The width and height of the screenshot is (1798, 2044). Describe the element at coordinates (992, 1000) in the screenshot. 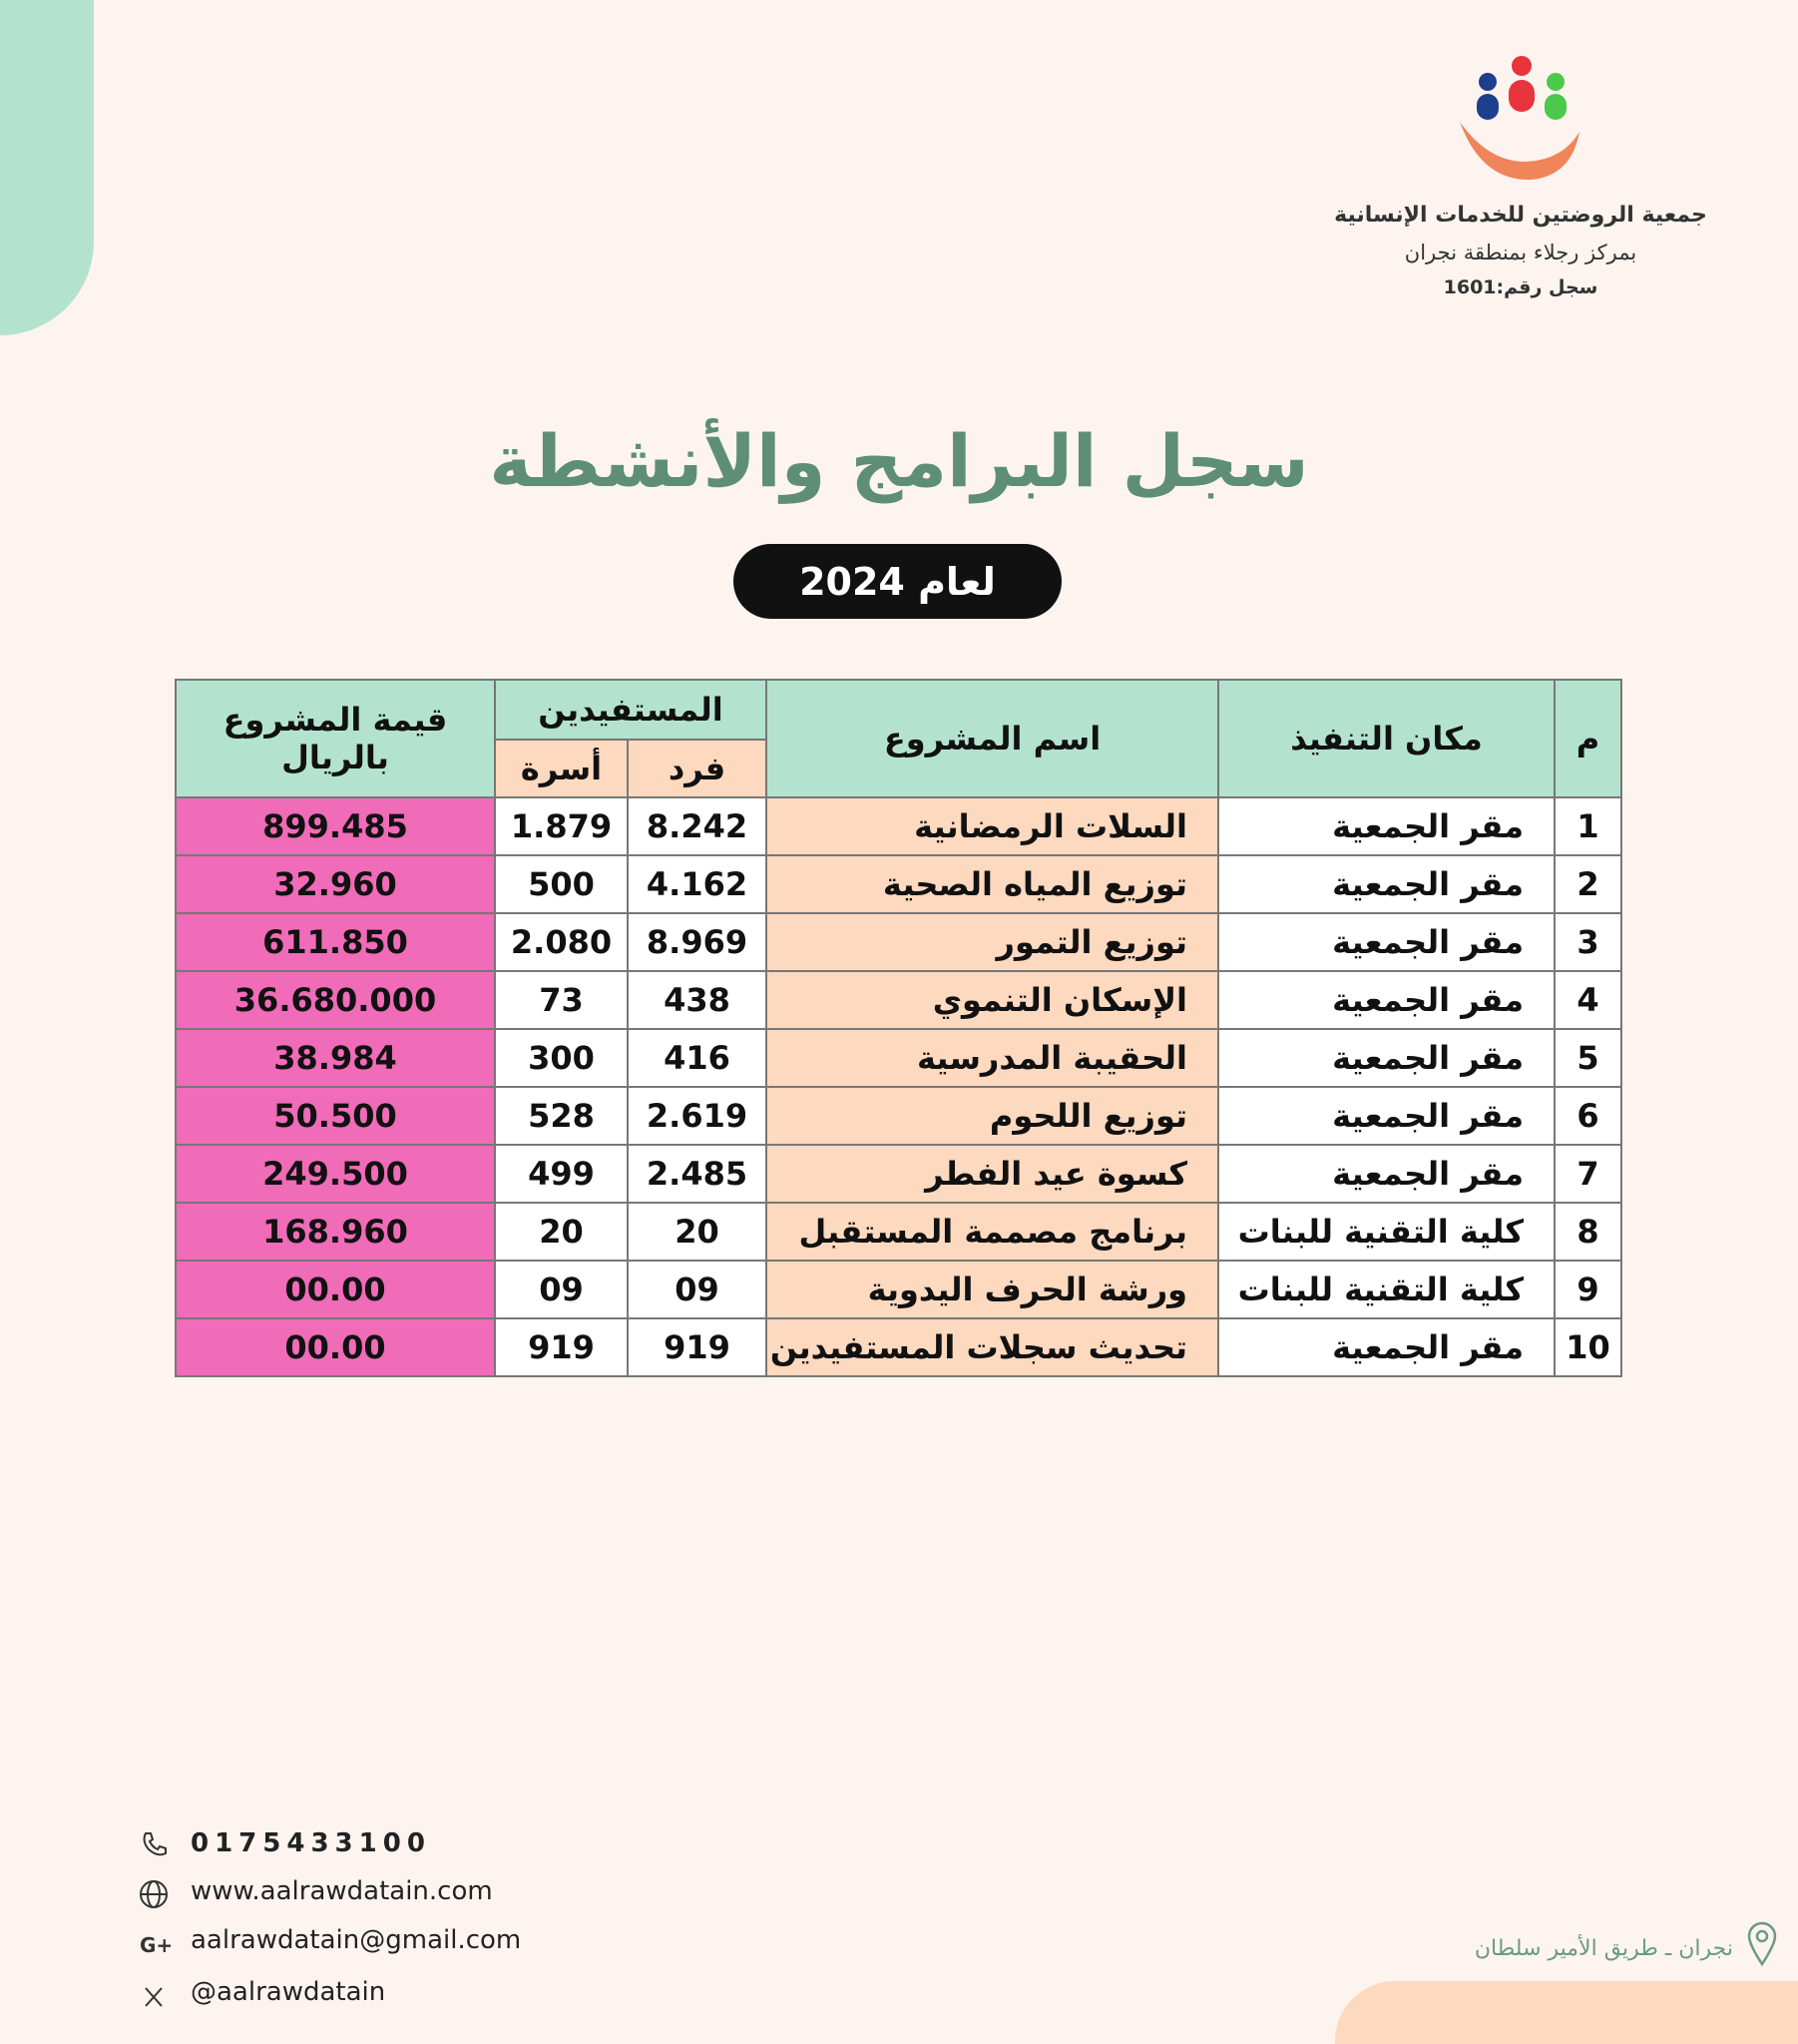

I see `table-cell: الإسكان التنموي` at that location.